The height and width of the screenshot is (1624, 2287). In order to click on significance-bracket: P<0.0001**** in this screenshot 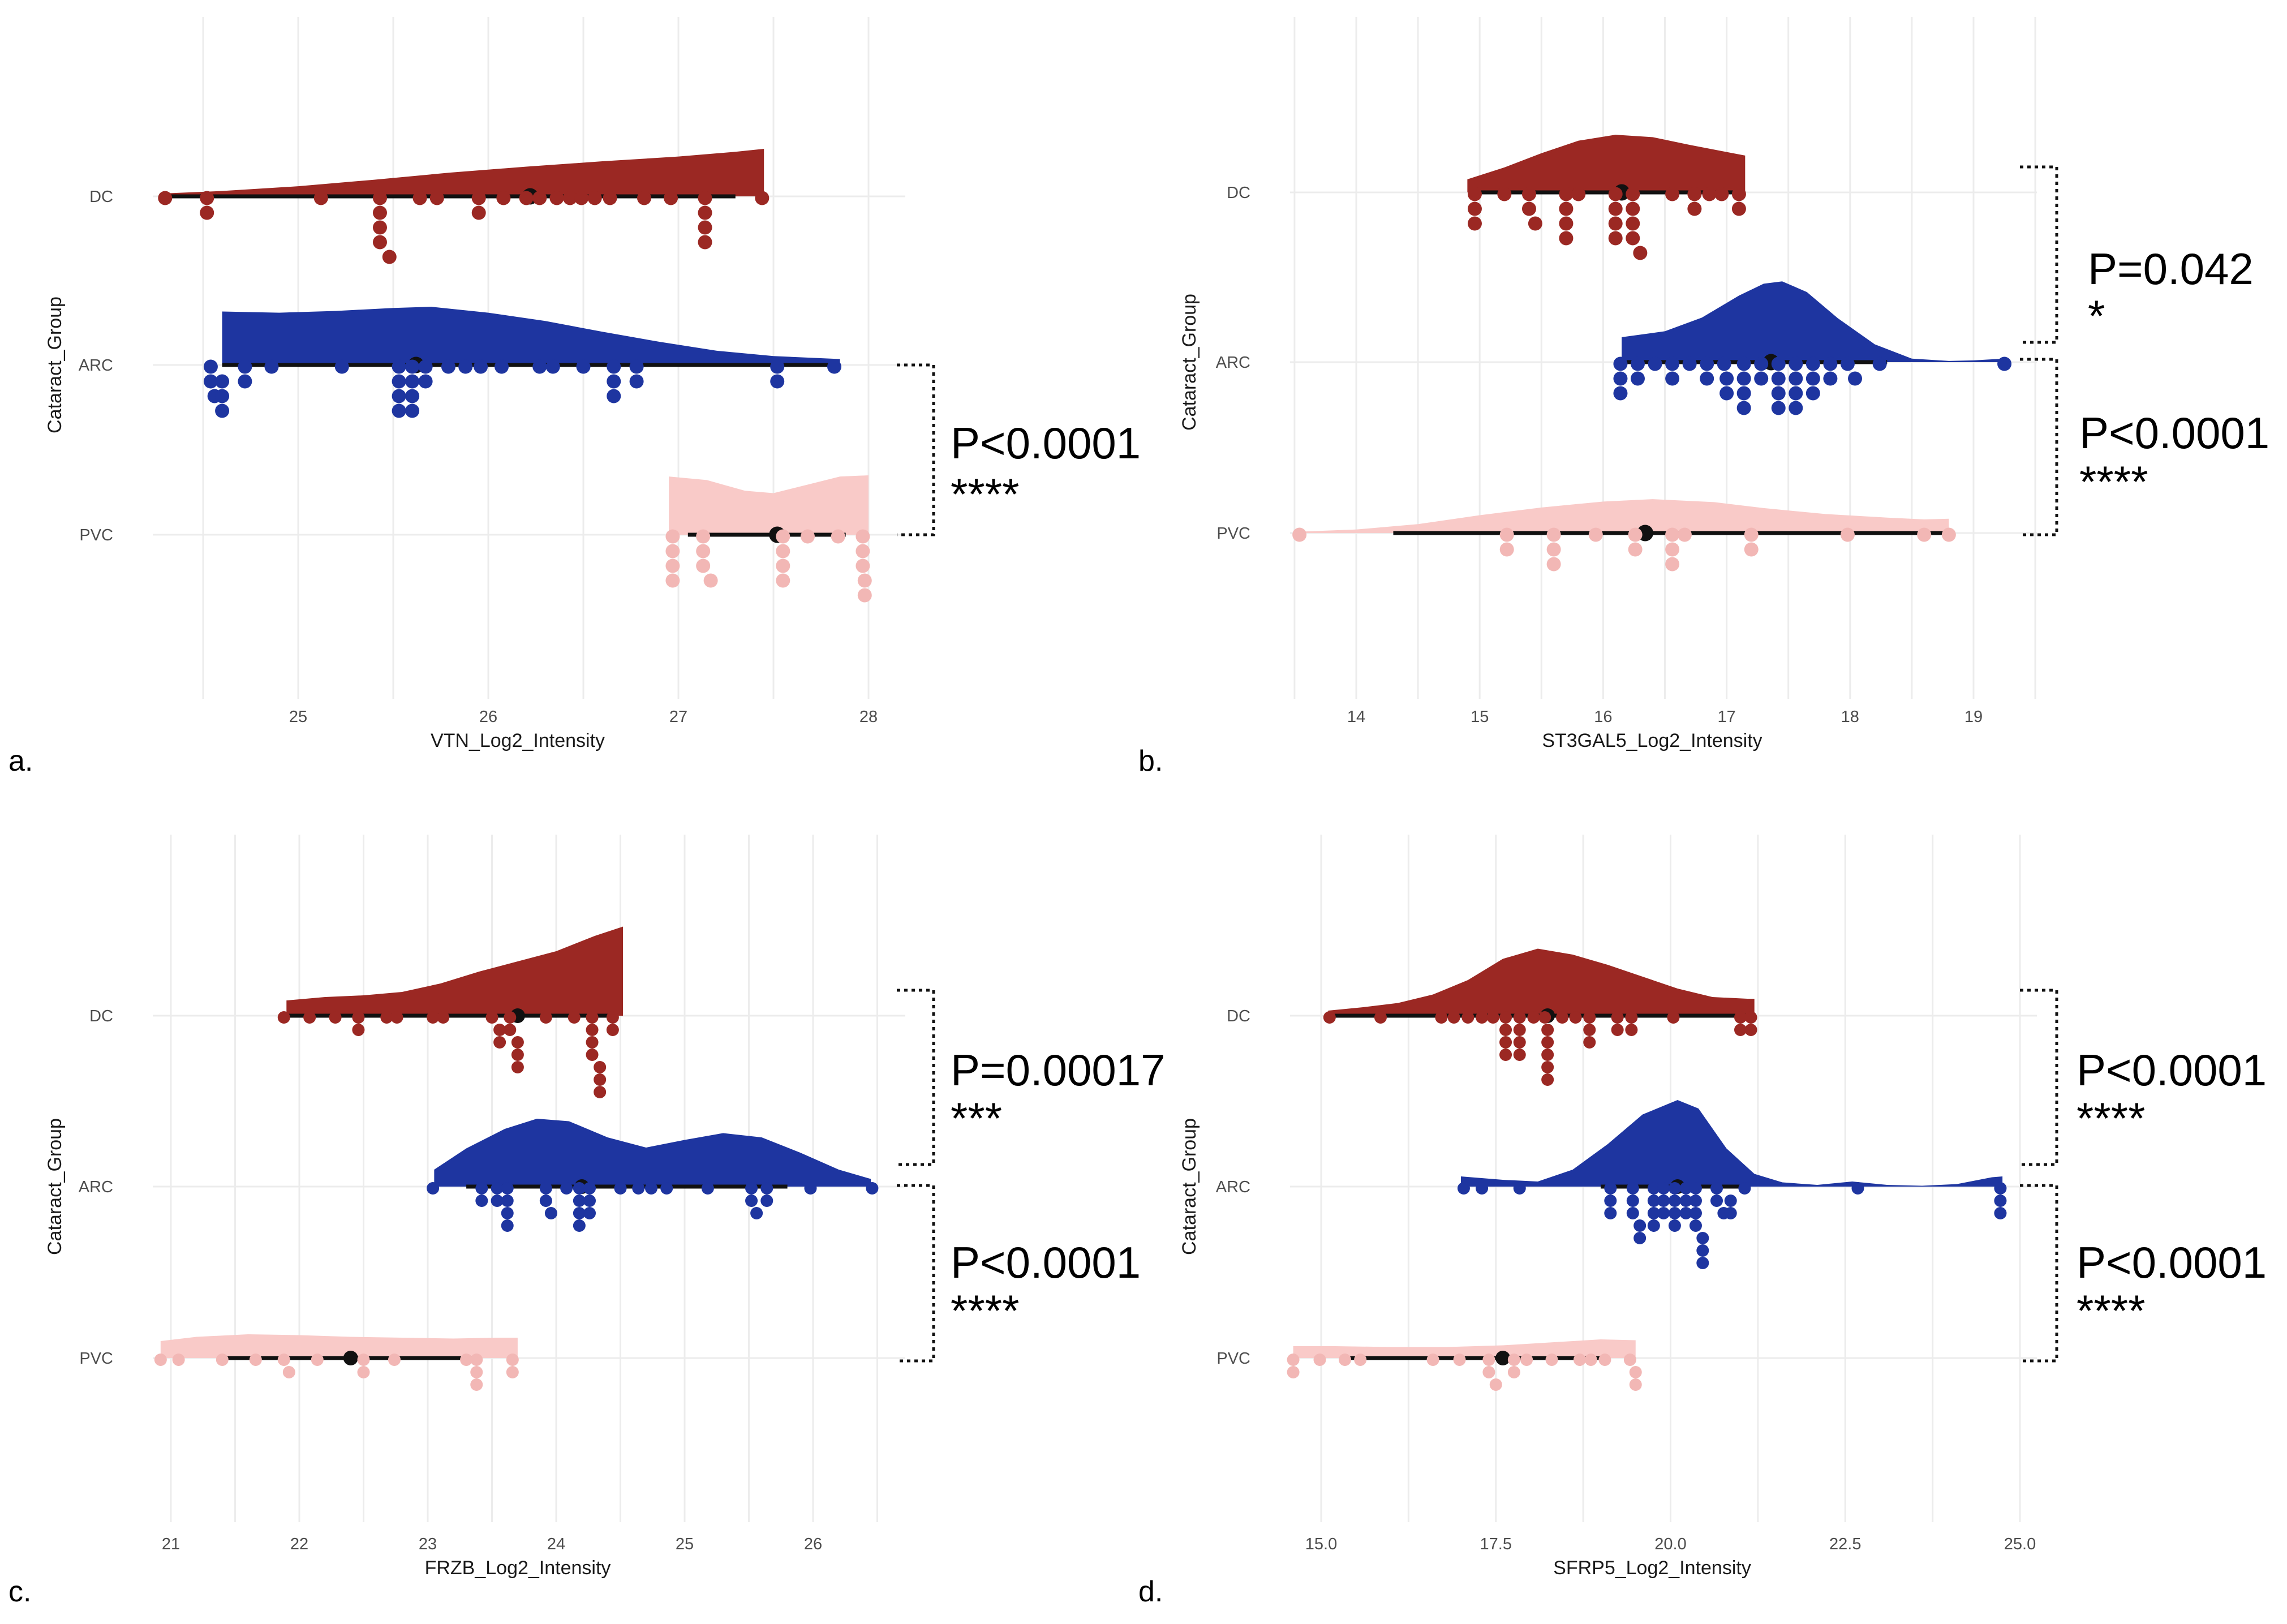, I will do `click(2143, 1273)`.